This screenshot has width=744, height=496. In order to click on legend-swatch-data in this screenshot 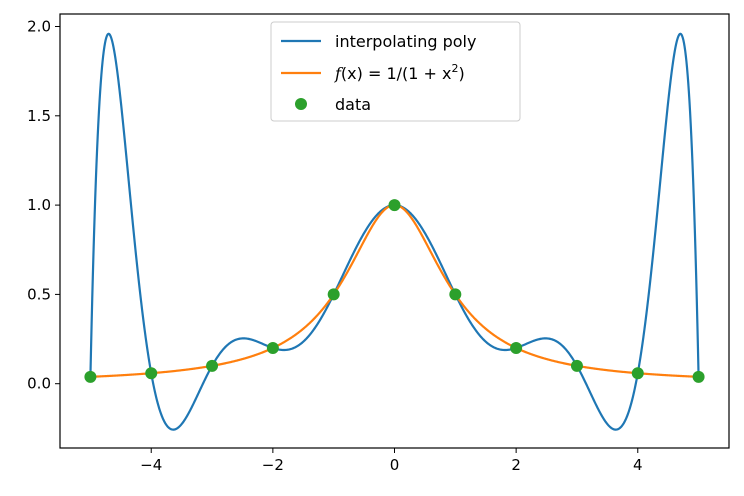, I will do `click(301, 104)`.